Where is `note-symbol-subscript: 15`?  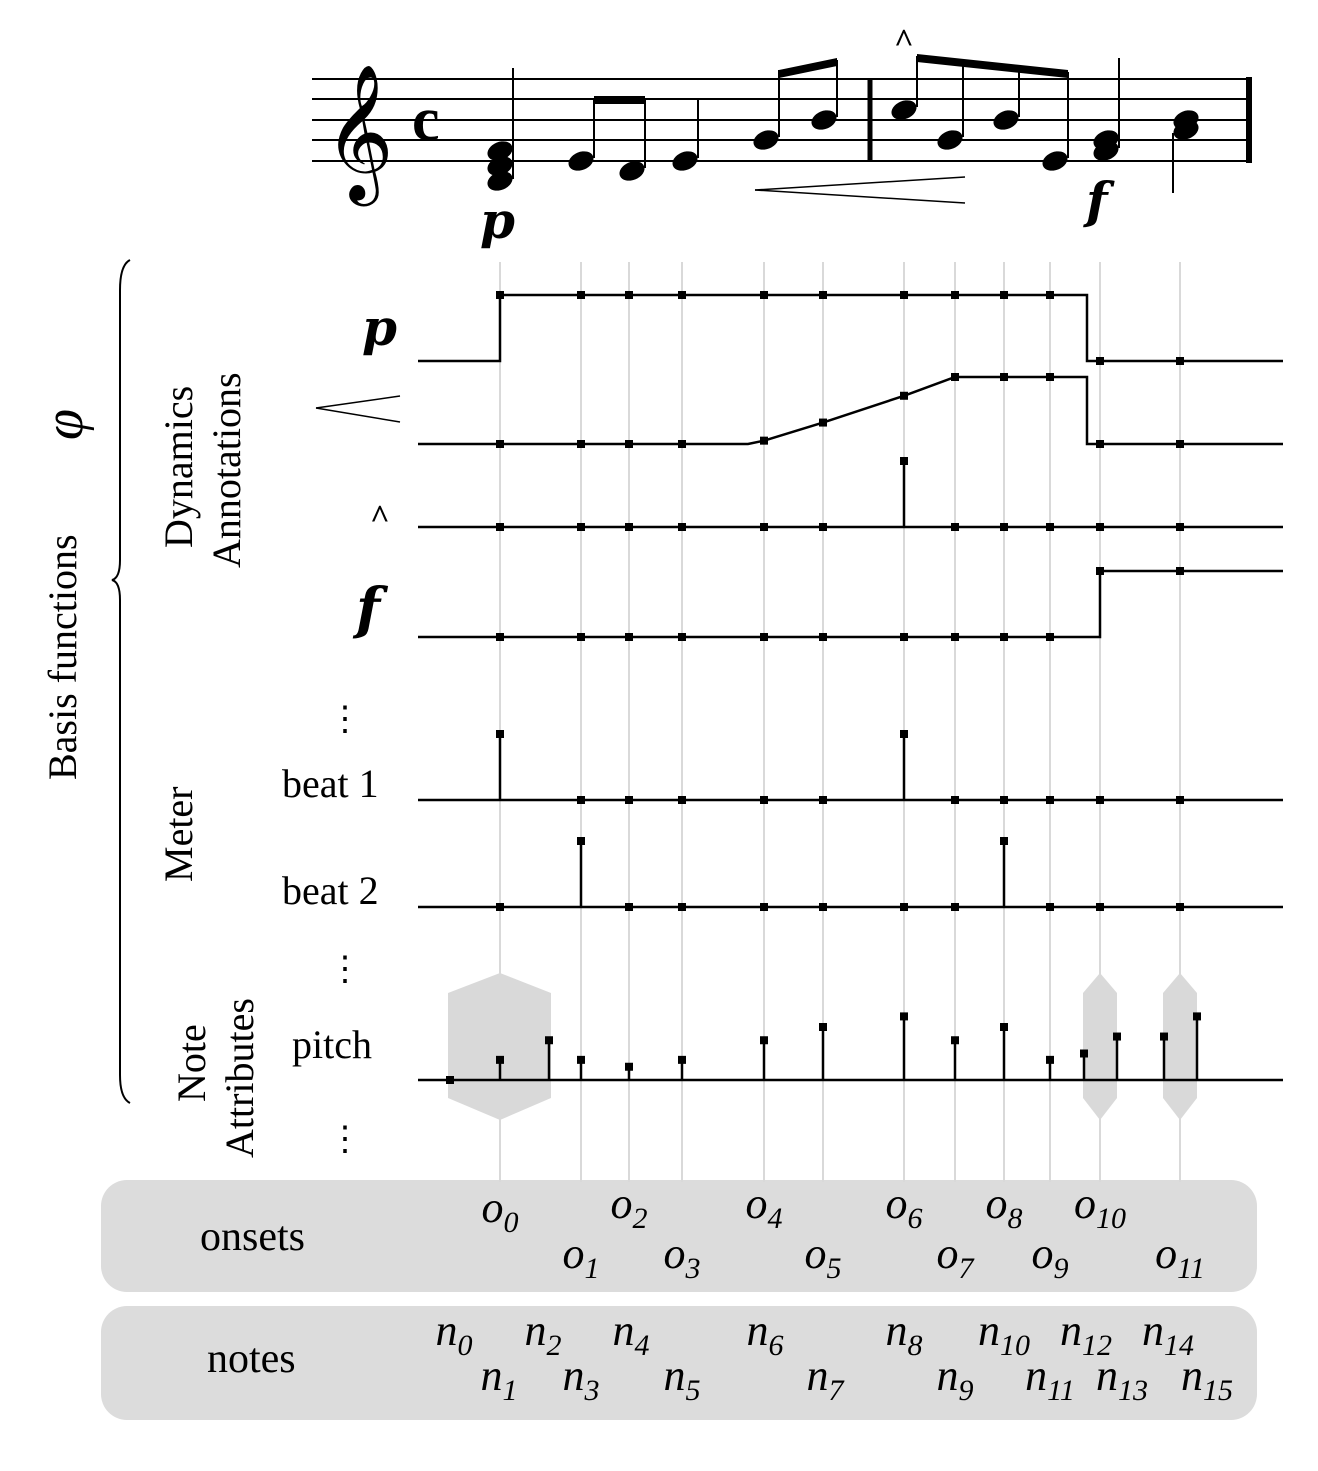 note-symbol-subscript: 15 is located at coordinates (1218, 1390).